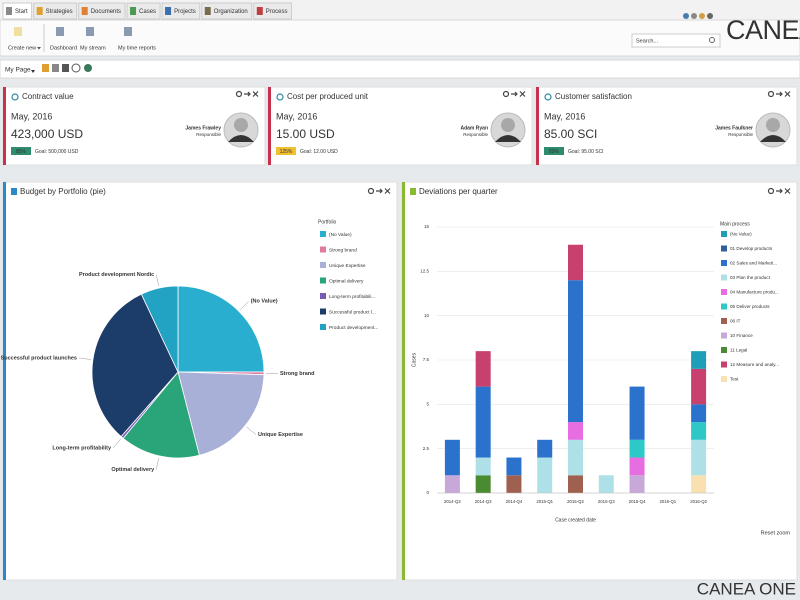  Describe the element at coordinates (537, 126) in the screenshot. I see `kpi-stripe` at that location.